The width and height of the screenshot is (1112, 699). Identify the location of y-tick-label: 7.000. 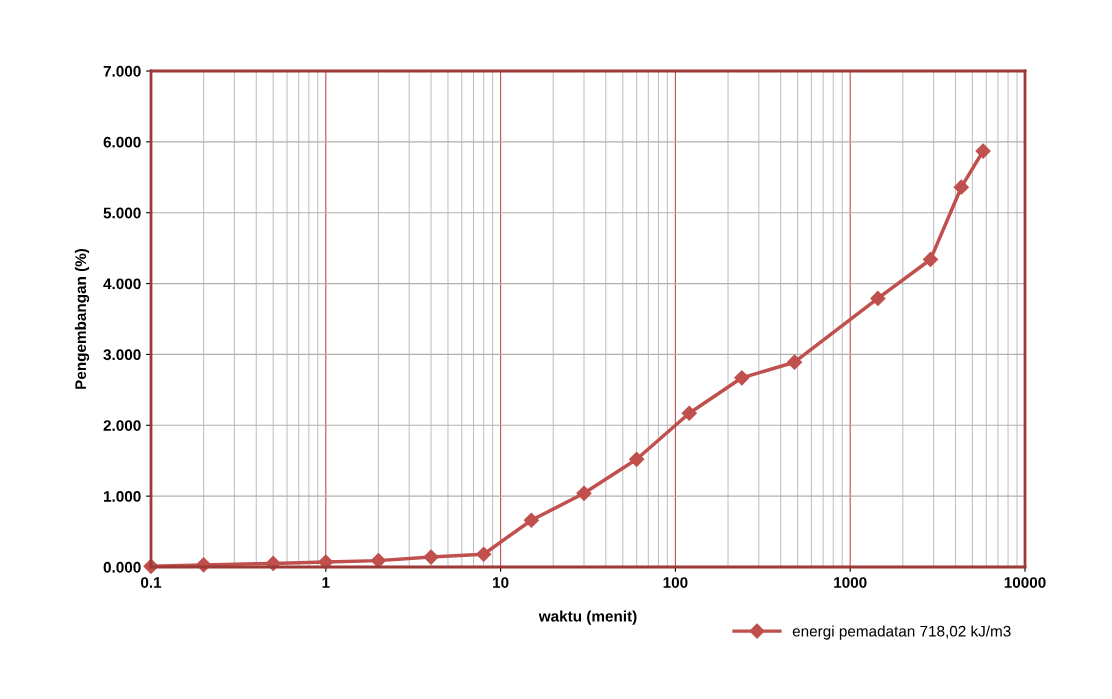
(122, 71).